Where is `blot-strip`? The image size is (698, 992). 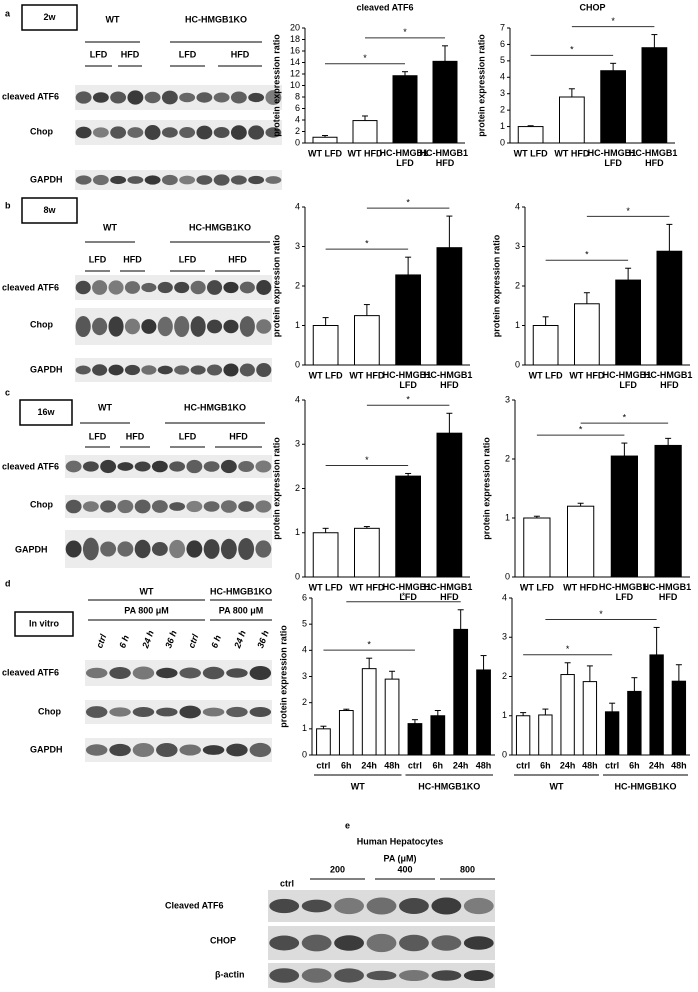 blot-strip is located at coordinates (168, 549).